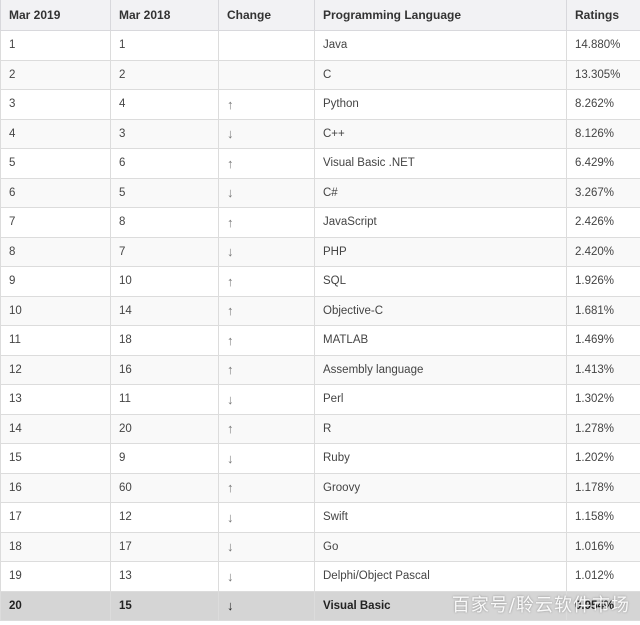 The image size is (640, 625). What do you see at coordinates (55, 192) in the screenshot?
I see `rank-2019-cell: 6` at bounding box center [55, 192].